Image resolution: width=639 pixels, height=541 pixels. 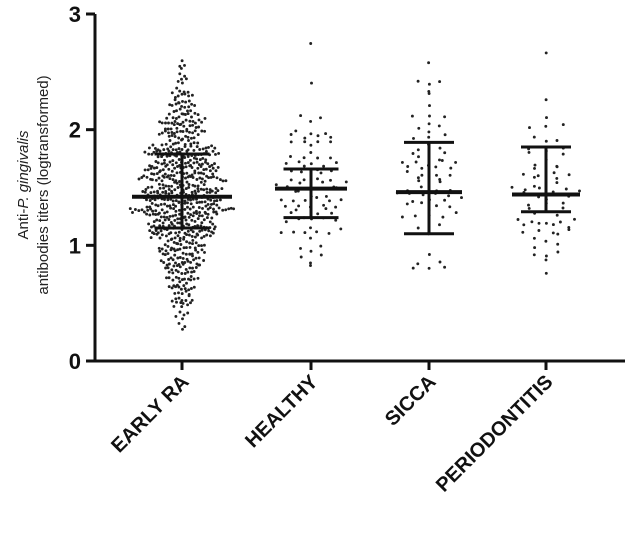 What do you see at coordinates (495, 434) in the screenshot?
I see `x-tick-label: PERIODONTITIS` at bounding box center [495, 434].